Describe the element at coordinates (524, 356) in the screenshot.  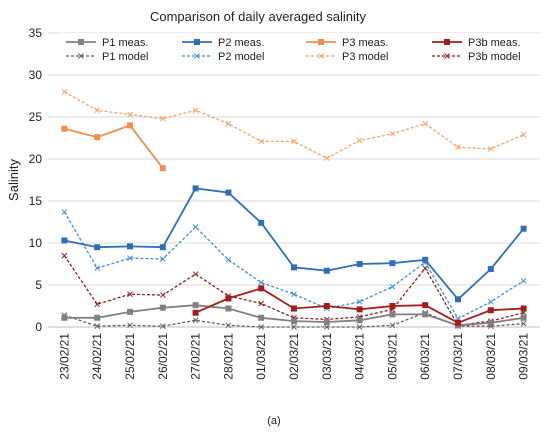
I see `x-tick-label: 09/03/21` at that location.